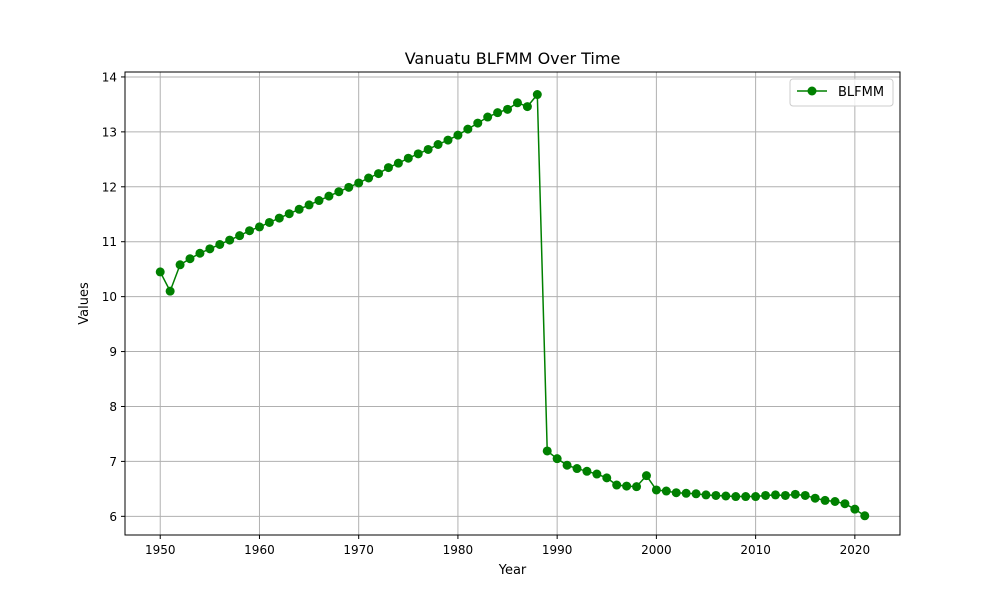 The image size is (1000, 600). Describe the element at coordinates (113, 407) in the screenshot. I see `y-tick-label: 8` at that location.